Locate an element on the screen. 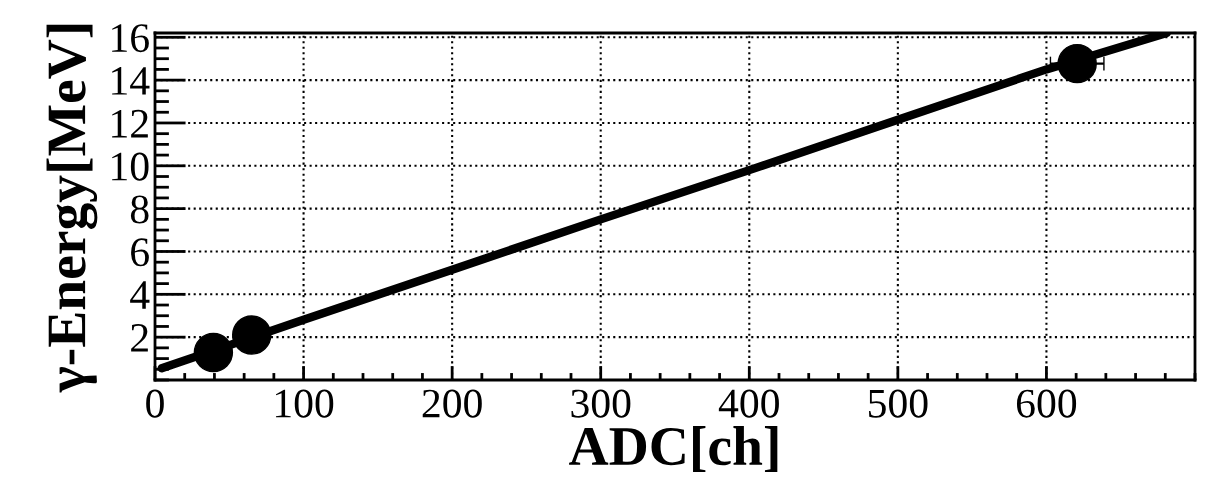  y-tick-label: 10 is located at coordinates (130, 166).